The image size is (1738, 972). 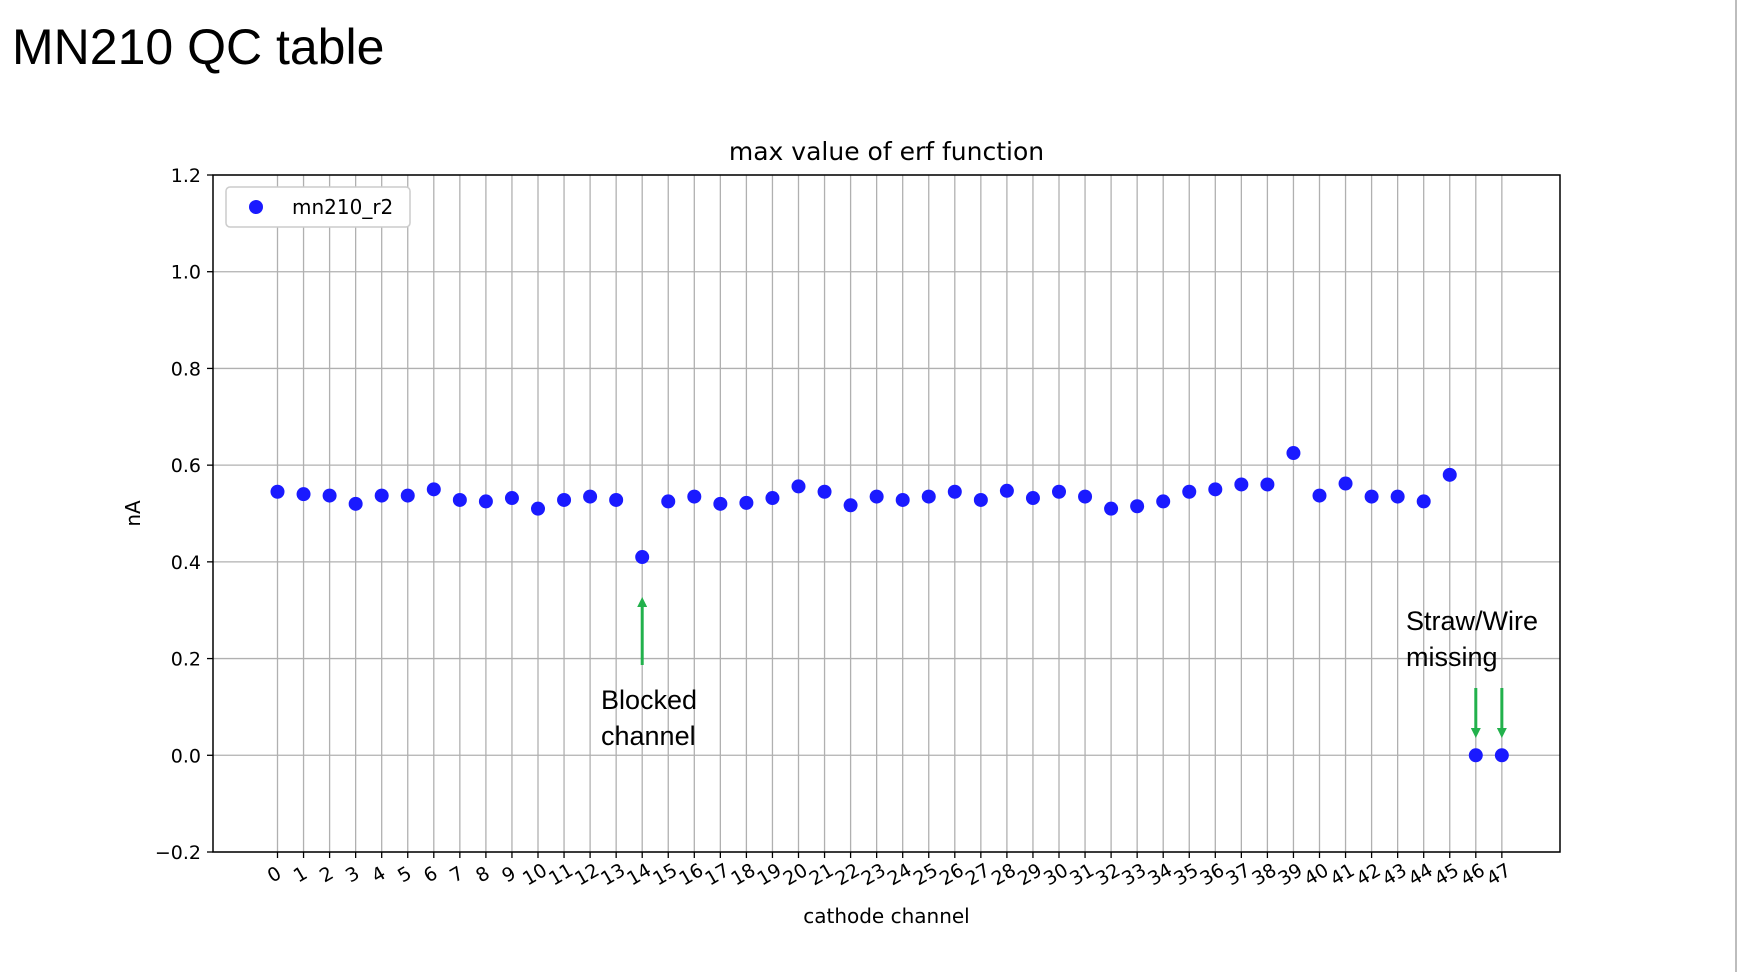 What do you see at coordinates (378, 874) in the screenshot?
I see `x-tick-label: 4` at bounding box center [378, 874].